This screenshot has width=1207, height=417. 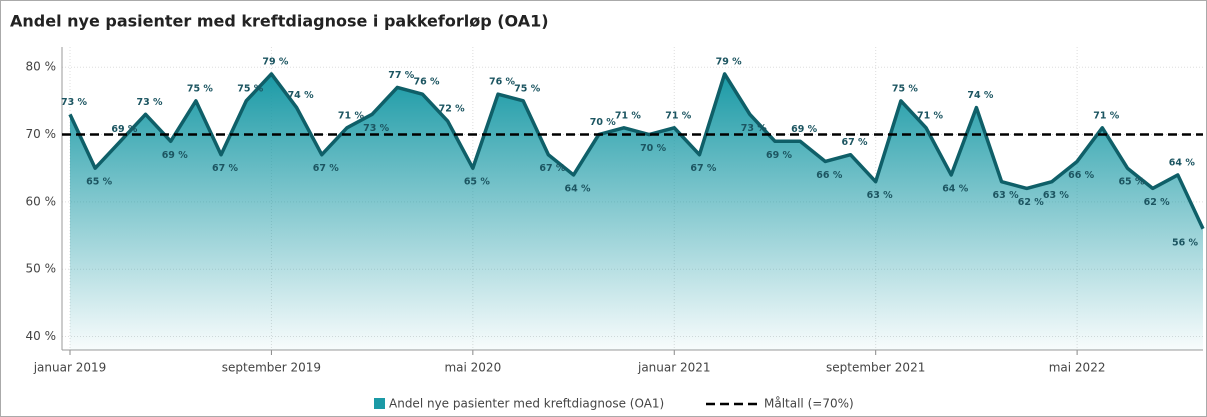 What do you see at coordinates (70, 368) in the screenshot?
I see `x-tick-label: januar 2019` at bounding box center [70, 368].